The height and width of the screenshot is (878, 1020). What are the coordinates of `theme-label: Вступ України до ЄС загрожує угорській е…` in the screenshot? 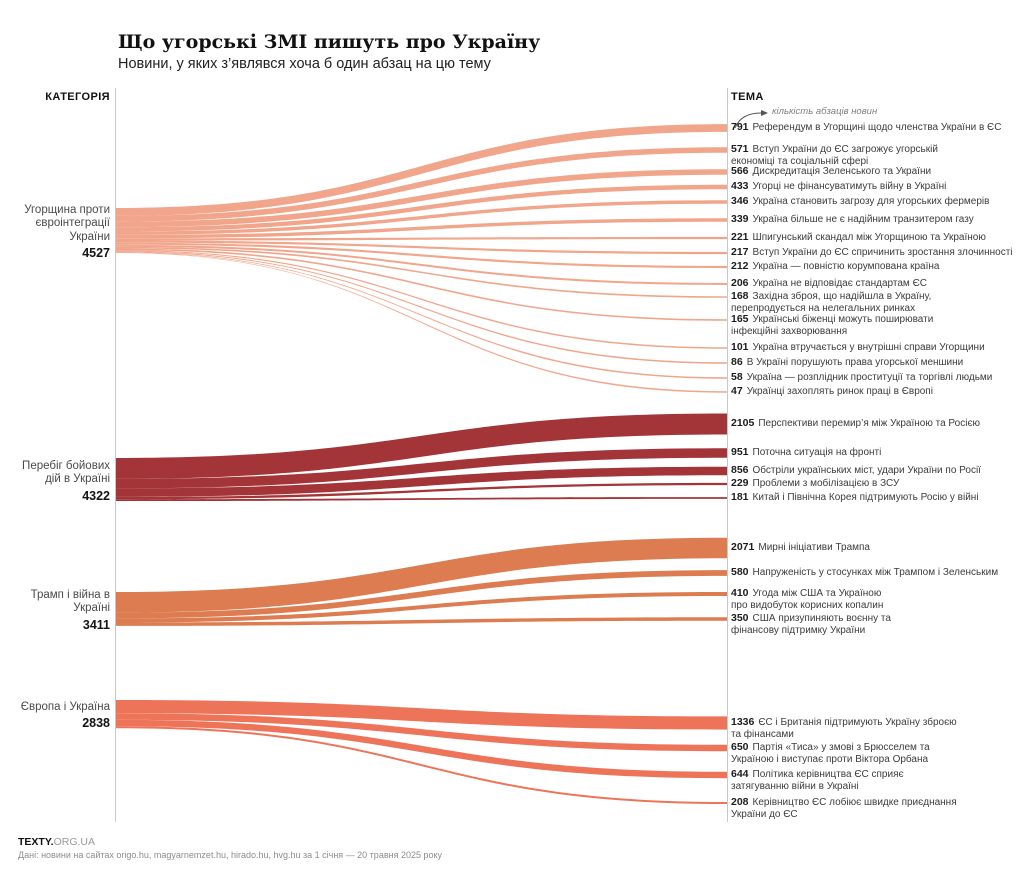 It's located at (834, 155).